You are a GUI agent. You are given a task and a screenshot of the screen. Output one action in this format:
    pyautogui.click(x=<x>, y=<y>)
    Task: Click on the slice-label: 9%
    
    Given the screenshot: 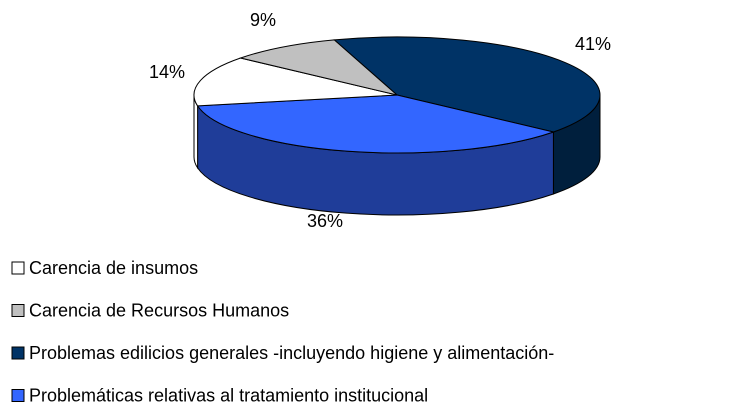 What is the action you would take?
    pyautogui.click(x=263, y=20)
    